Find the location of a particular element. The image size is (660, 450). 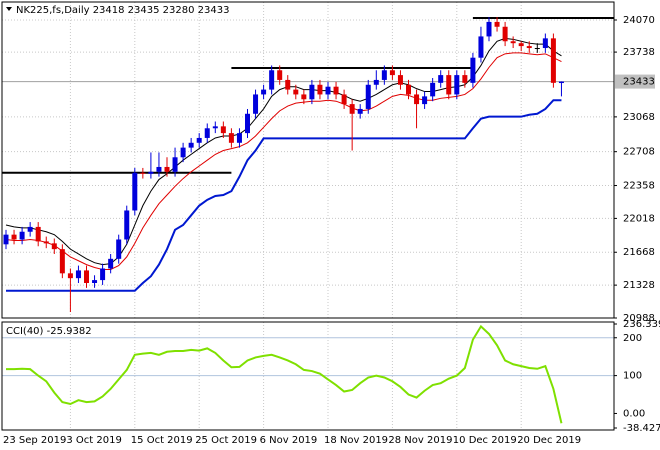

price-tag-label: 23433 is located at coordinates (639, 82).